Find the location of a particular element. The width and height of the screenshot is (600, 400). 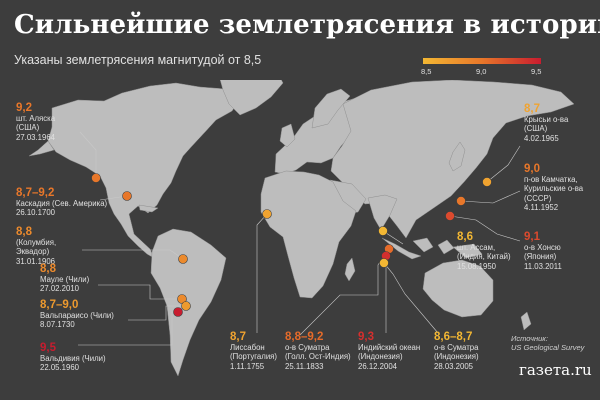

publisher-logo: газета.ru is located at coordinates (555, 370).